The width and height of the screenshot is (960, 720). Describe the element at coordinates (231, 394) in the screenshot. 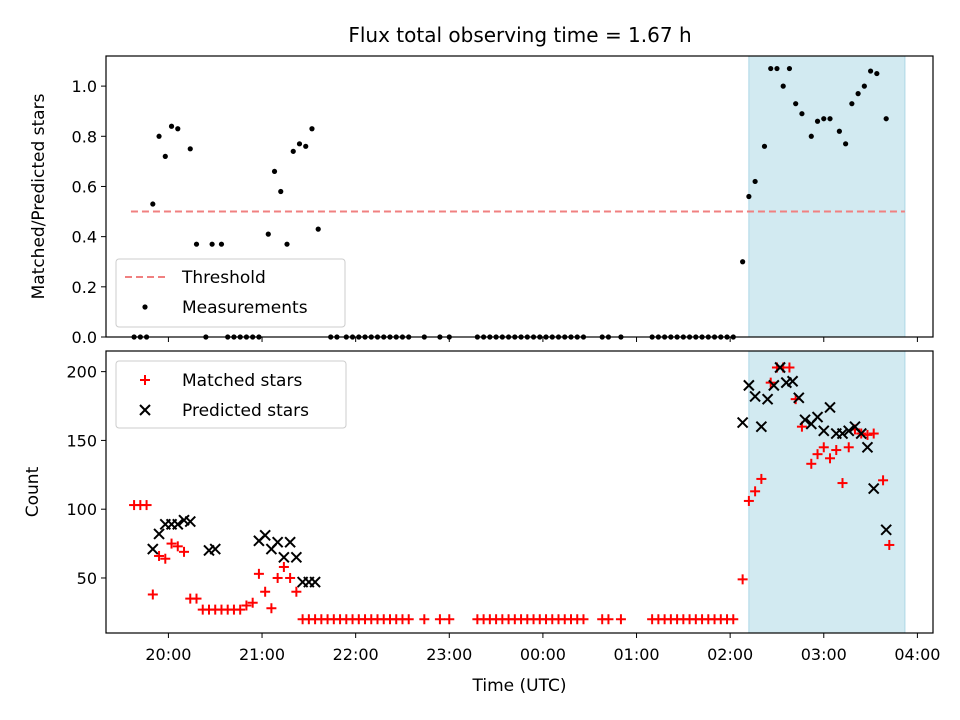

I see `bottom-legend: Matched stars Predicted stars` at that location.